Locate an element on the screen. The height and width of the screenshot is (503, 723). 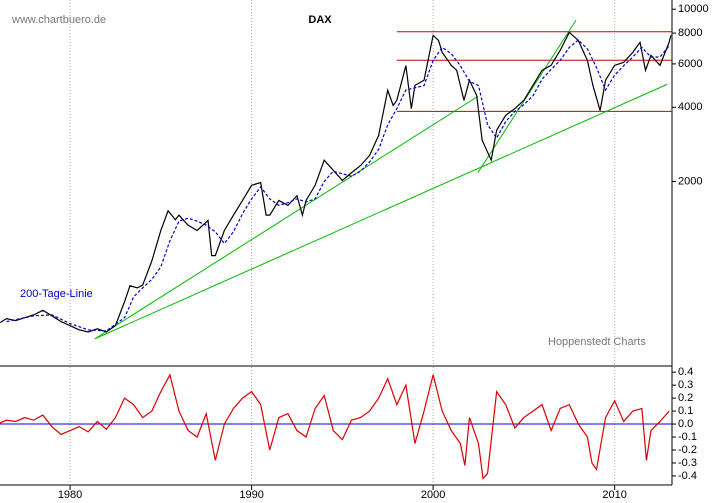
y-tick-label: 6000 is located at coordinates (690, 64).